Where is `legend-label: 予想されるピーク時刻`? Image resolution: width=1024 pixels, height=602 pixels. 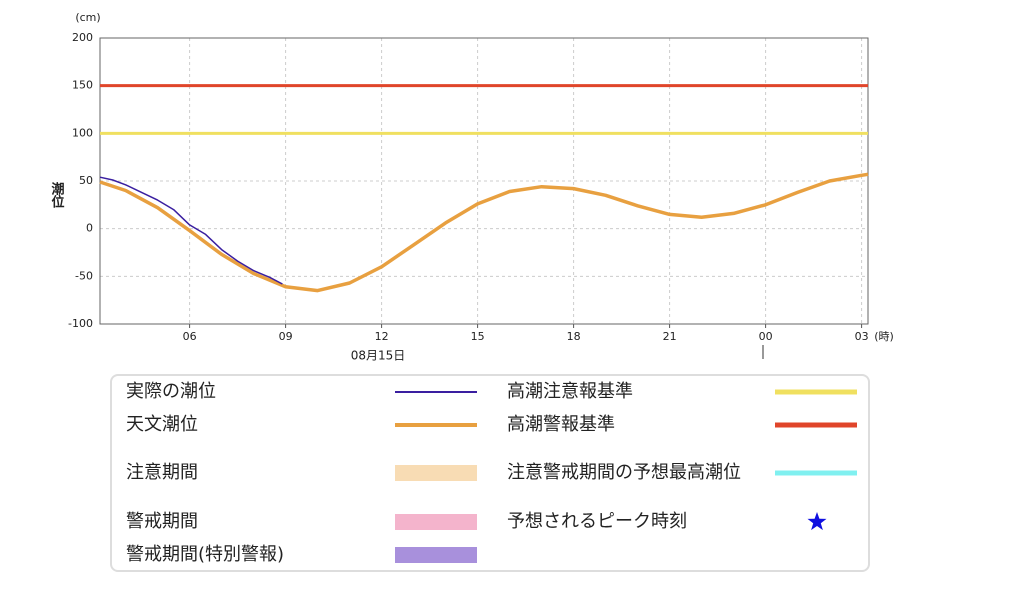 legend-label: 予想されるピーク時刻 is located at coordinates (597, 521).